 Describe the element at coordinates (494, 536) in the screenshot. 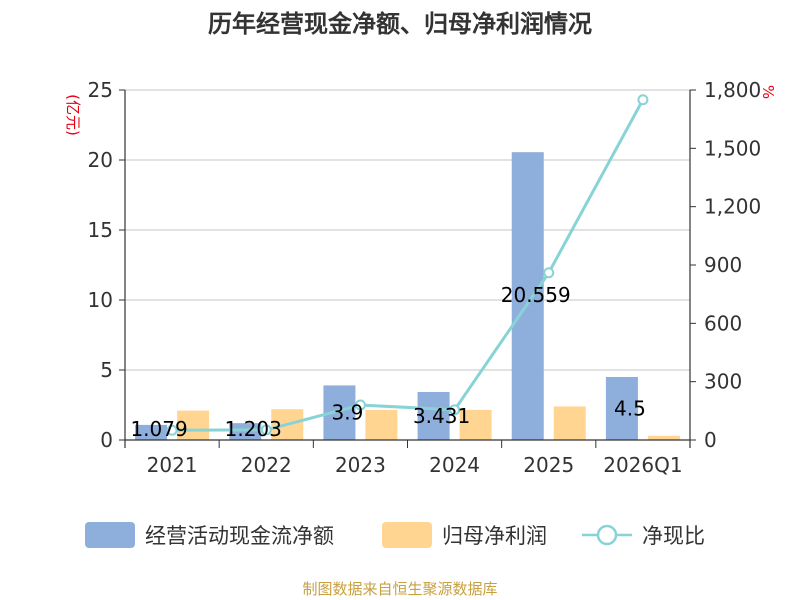

I see `legend-label-net-profit: 归母净利润` at that location.